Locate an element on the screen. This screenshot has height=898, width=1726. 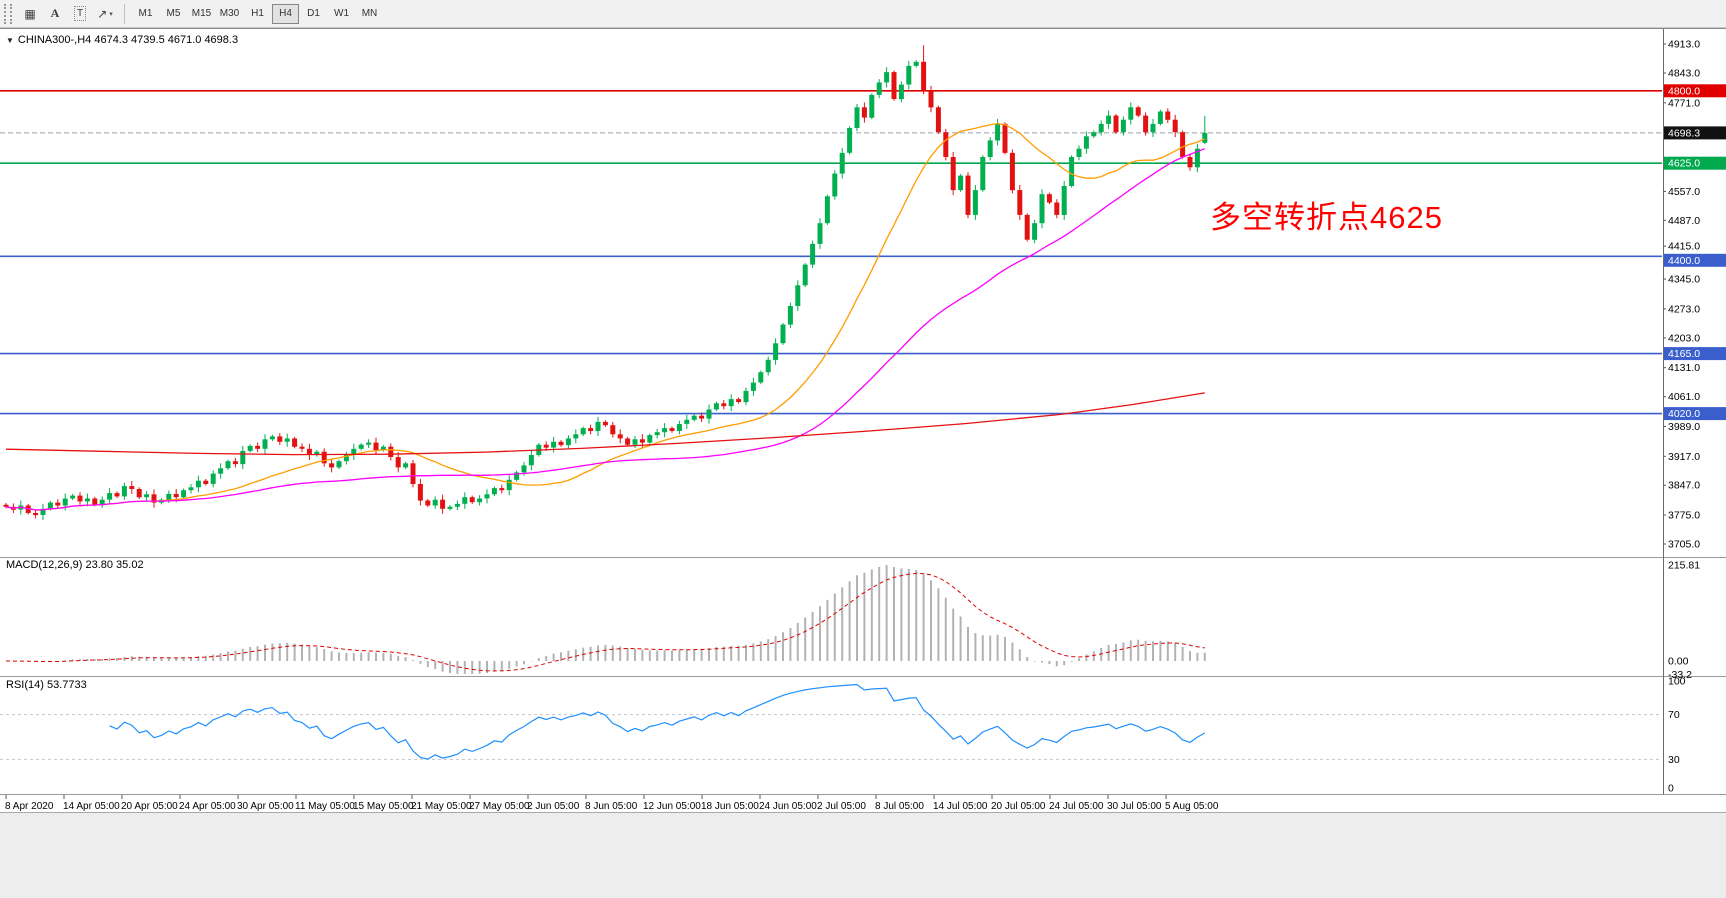
rsi-pane: 100 70 30 0 is located at coordinates (843, 735).